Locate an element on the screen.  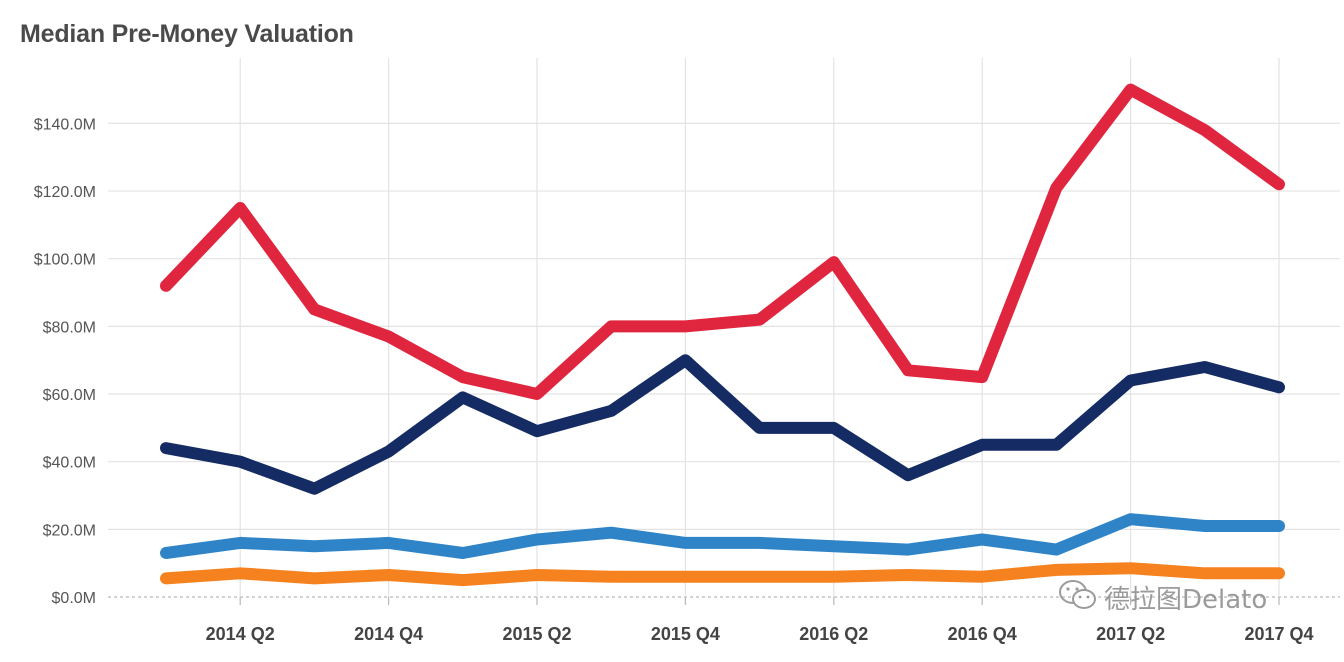
x-tick-label: 2017 Q4 is located at coordinates (1278, 634).